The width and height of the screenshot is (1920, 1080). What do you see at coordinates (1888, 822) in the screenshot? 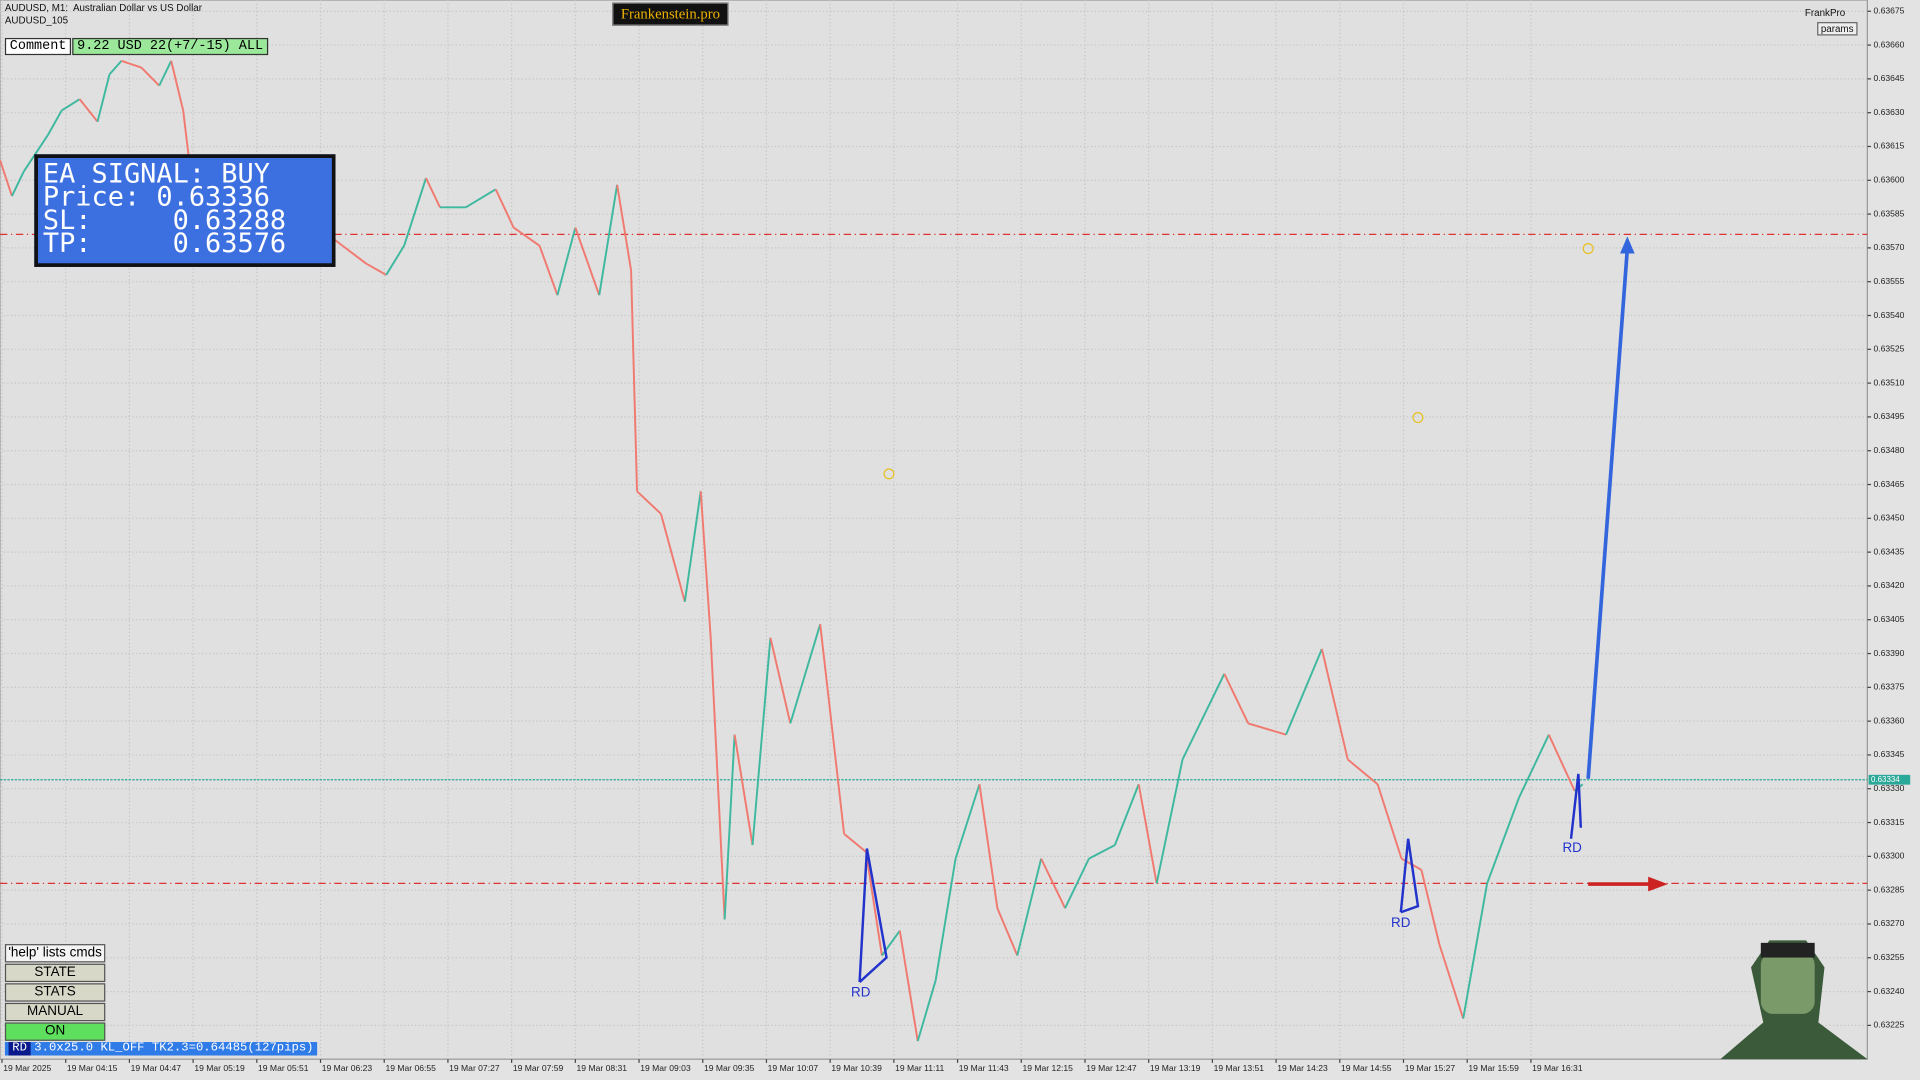
I see `y-tick-label: 0.63315` at bounding box center [1888, 822].